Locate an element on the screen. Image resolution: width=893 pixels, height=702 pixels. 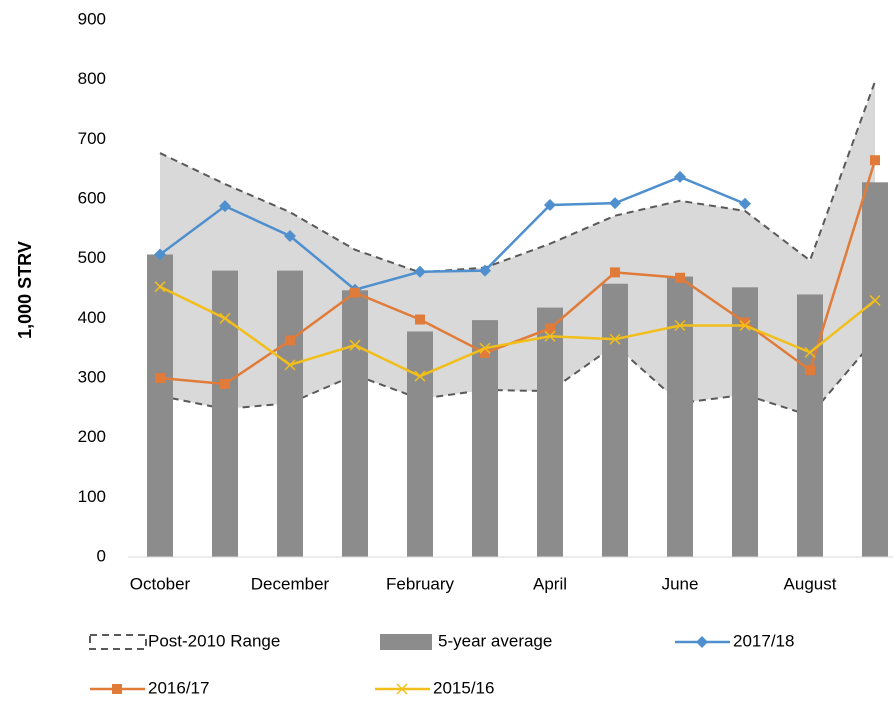
y-tick-label: 0 is located at coordinates (101, 555).